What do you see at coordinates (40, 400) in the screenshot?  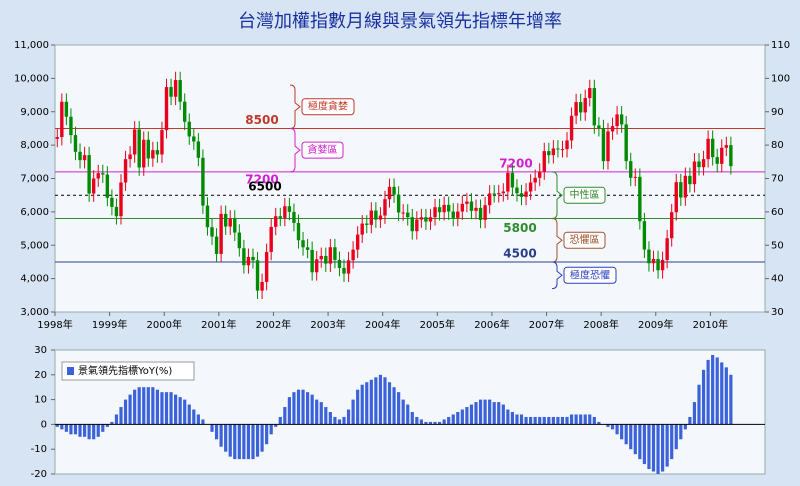 I see `y-tick-label: 10` at bounding box center [40, 400].